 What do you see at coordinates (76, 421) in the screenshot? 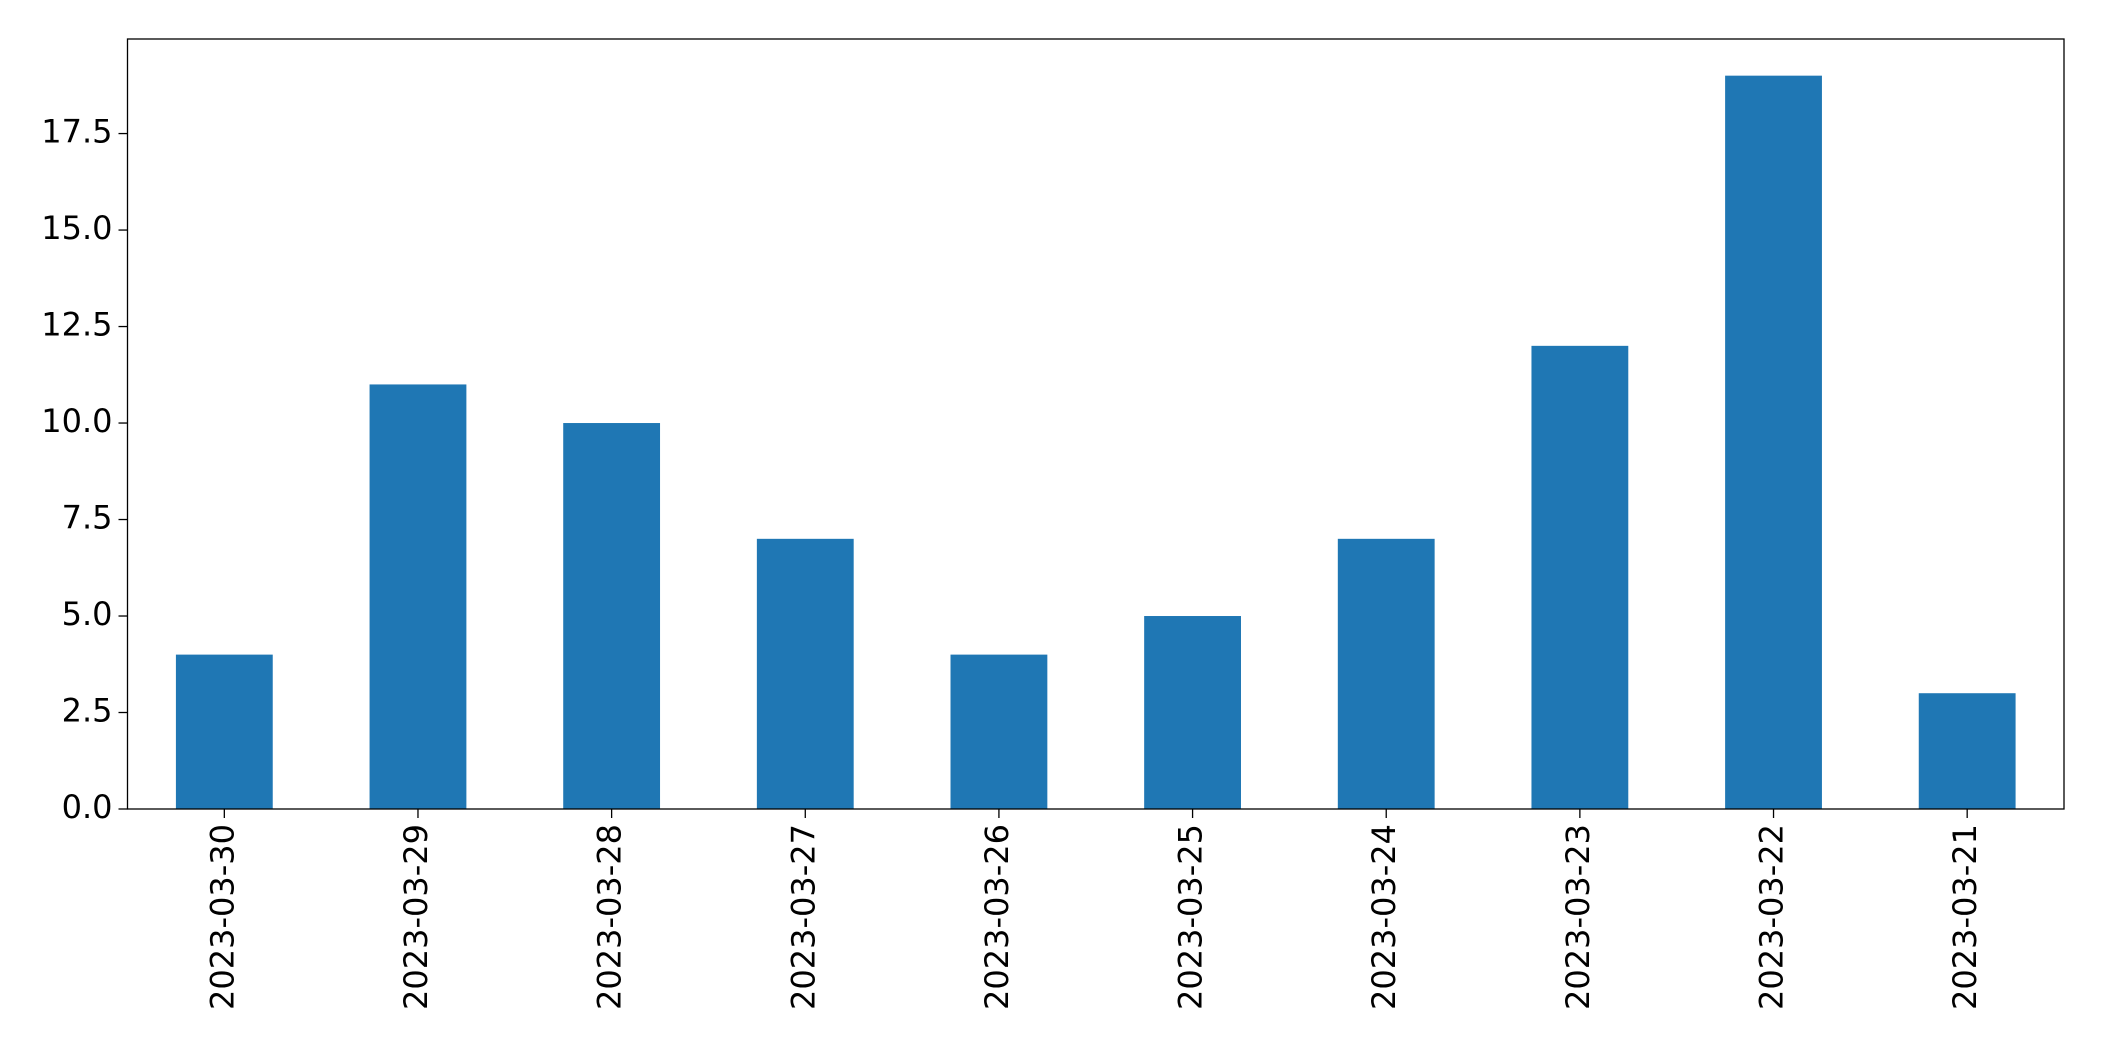
I see `y-tick-label: 10.0` at bounding box center [76, 421].